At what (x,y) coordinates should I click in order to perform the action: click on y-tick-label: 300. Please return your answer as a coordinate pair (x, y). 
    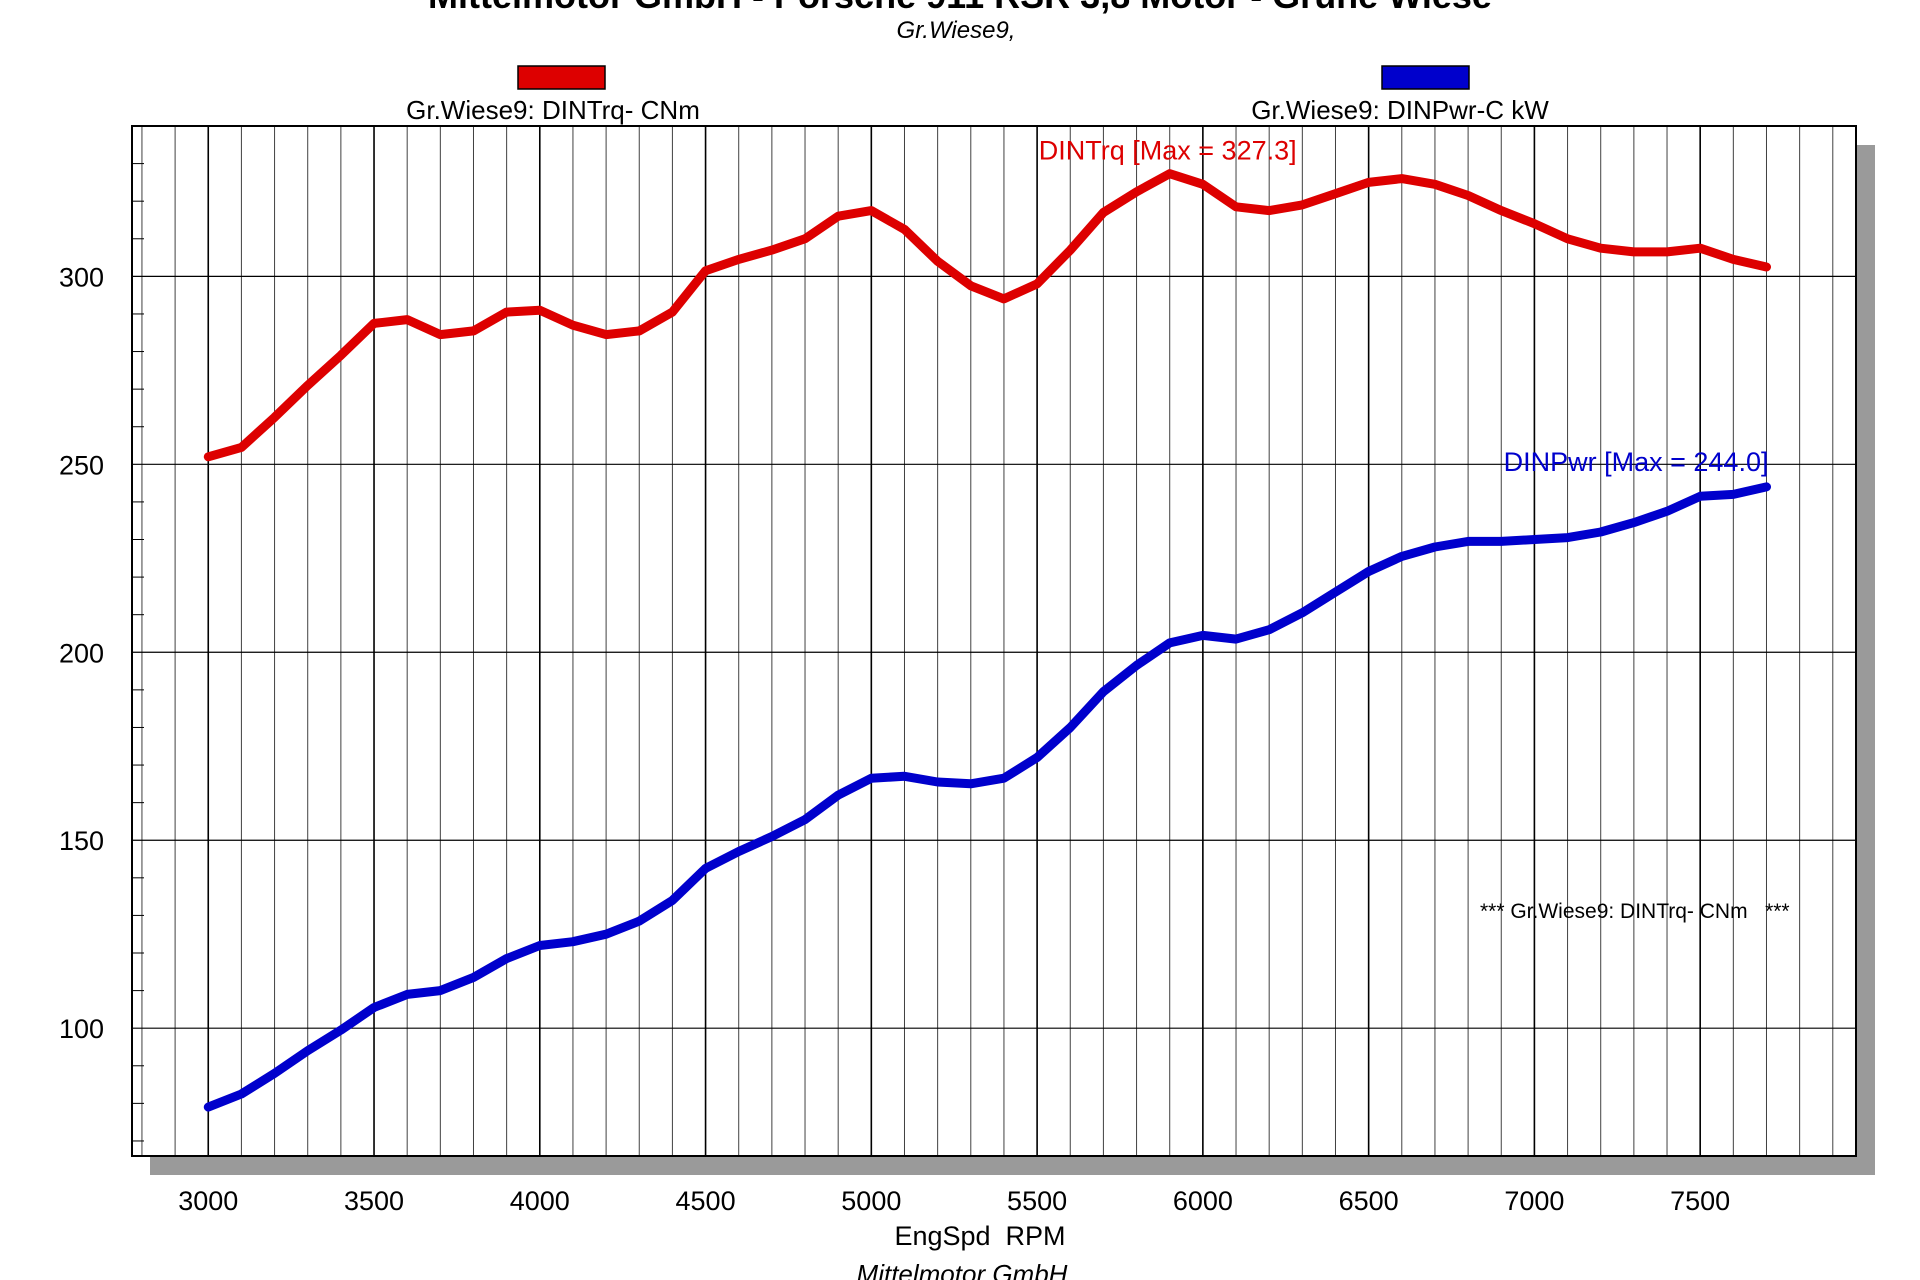
    Looking at the image, I should click on (81, 277).